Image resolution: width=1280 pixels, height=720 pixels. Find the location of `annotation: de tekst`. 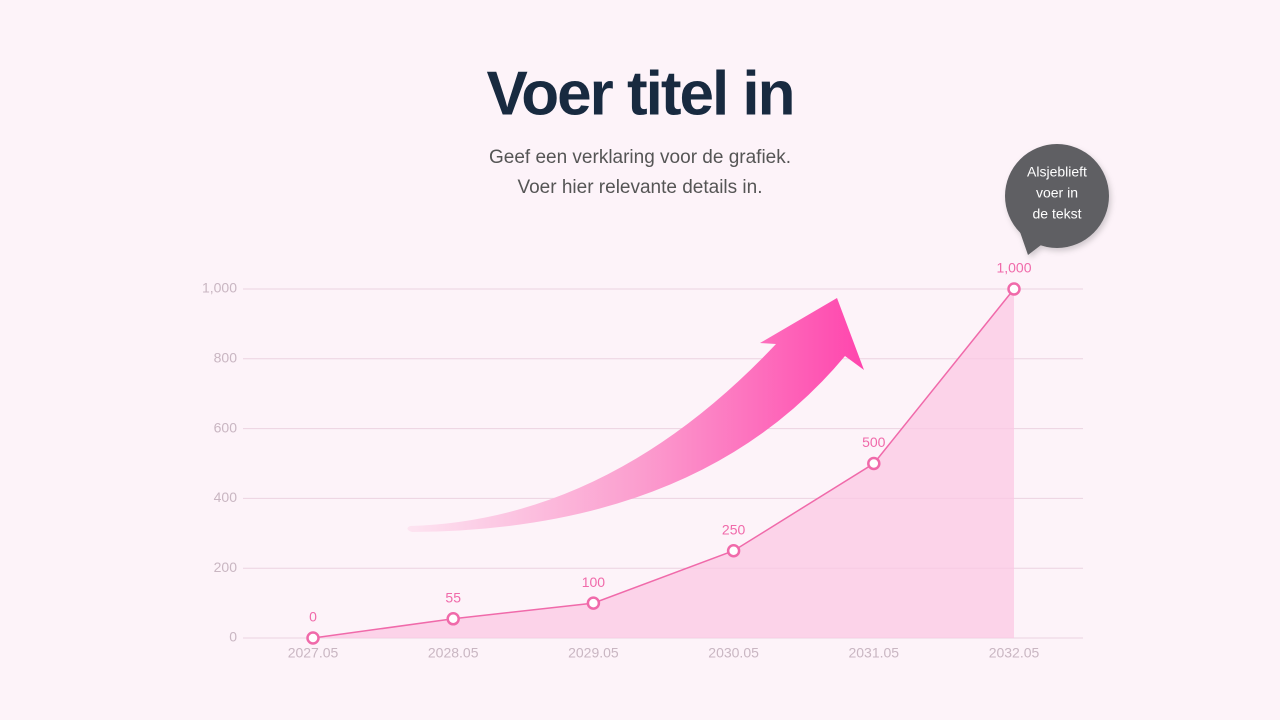

annotation: de tekst is located at coordinates (1056, 214).